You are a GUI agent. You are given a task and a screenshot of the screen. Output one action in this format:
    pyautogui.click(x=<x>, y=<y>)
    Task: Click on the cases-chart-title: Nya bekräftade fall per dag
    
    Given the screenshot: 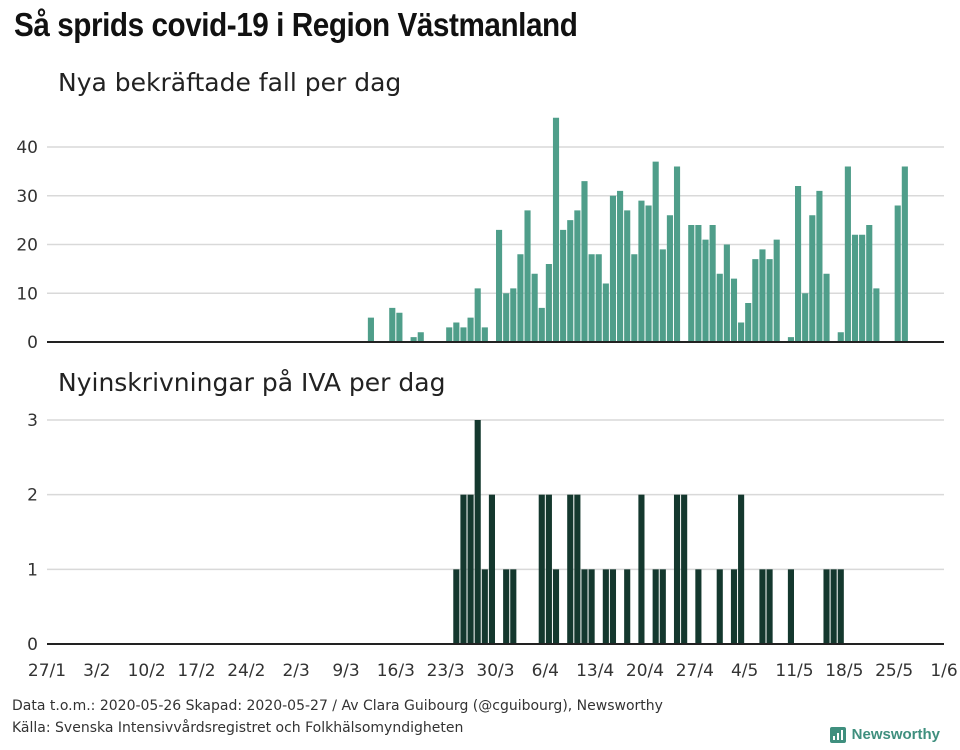 What is the action you would take?
    pyautogui.click(x=230, y=82)
    